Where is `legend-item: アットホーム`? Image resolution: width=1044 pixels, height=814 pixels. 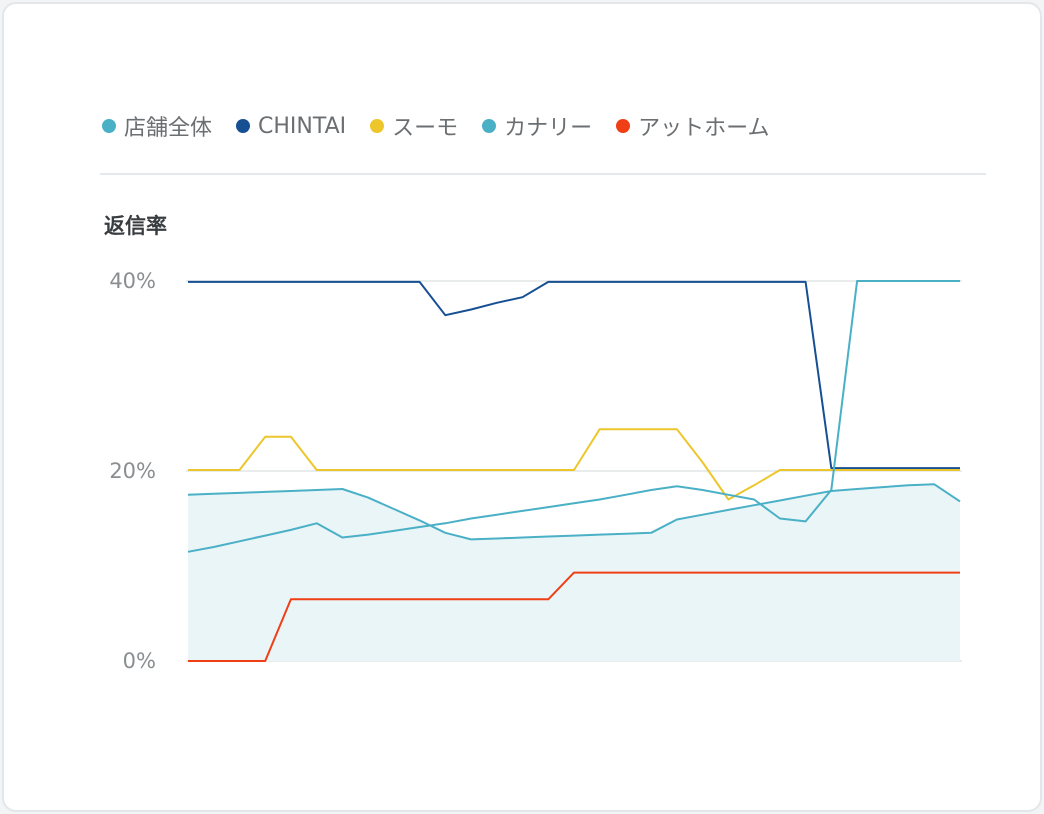 legend-item: アットホーム is located at coordinates (693, 126).